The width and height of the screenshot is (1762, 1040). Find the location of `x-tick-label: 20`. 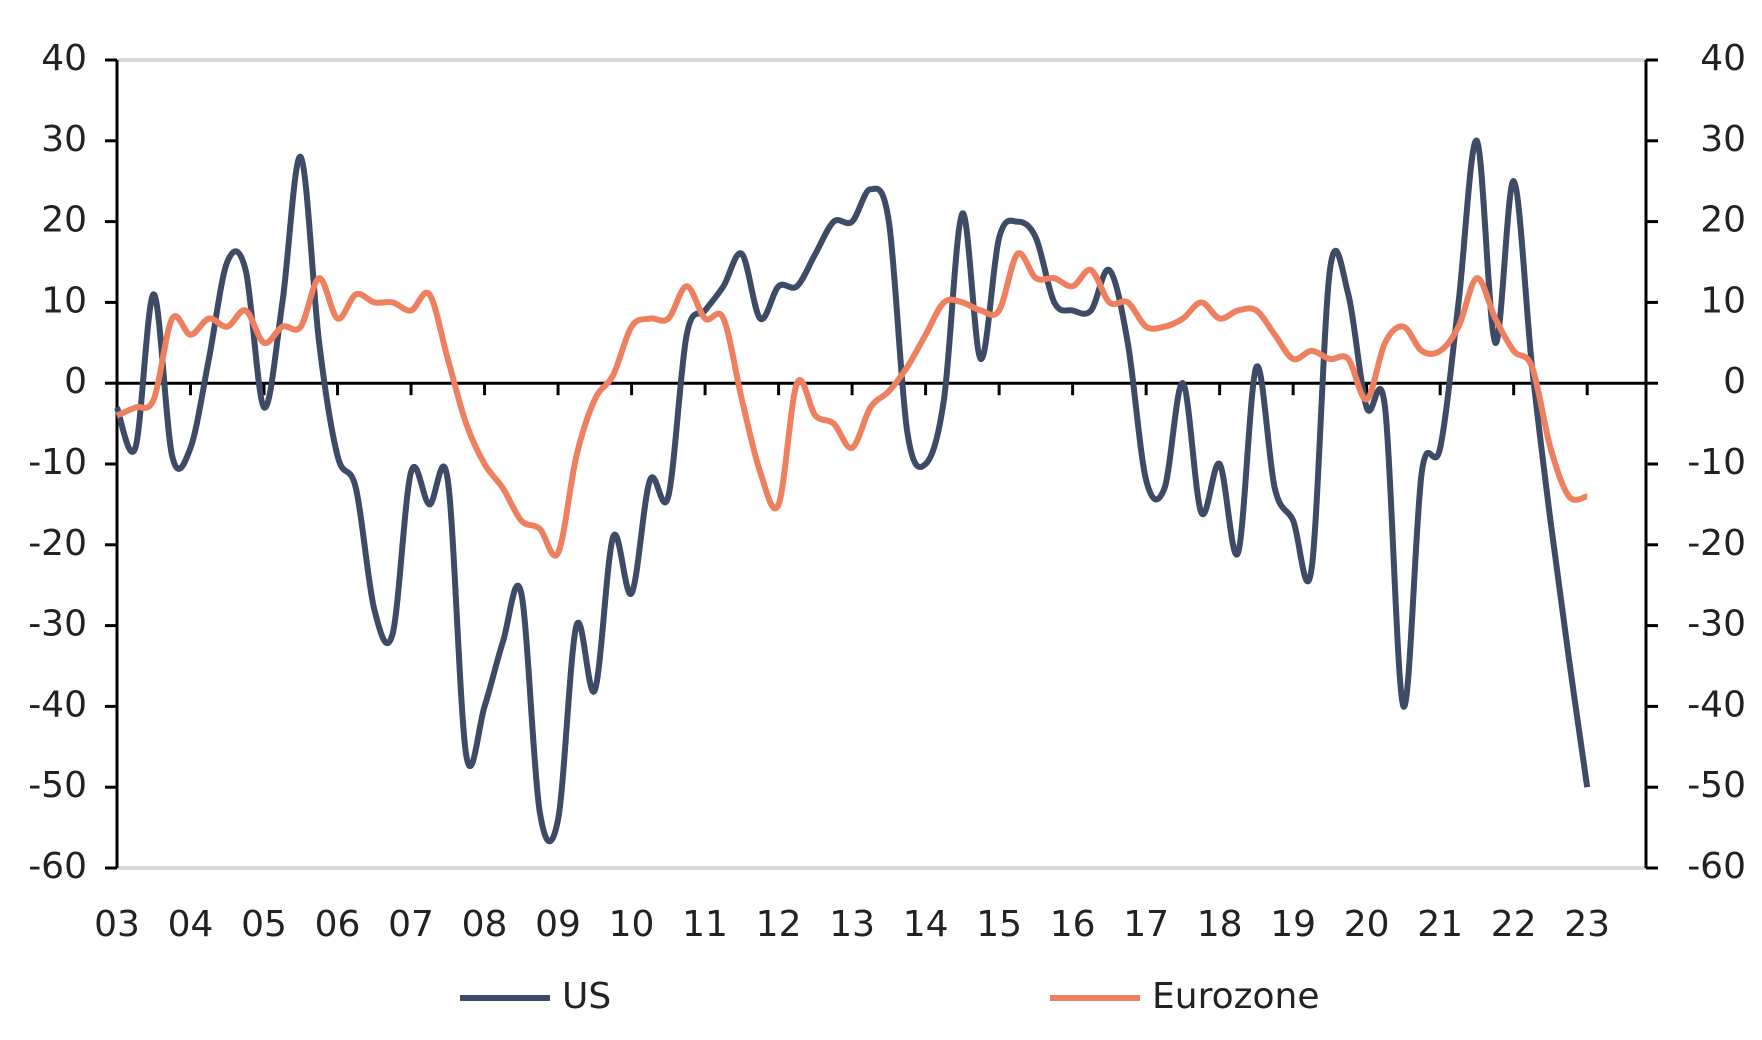

x-tick-label: 20 is located at coordinates (1367, 924).